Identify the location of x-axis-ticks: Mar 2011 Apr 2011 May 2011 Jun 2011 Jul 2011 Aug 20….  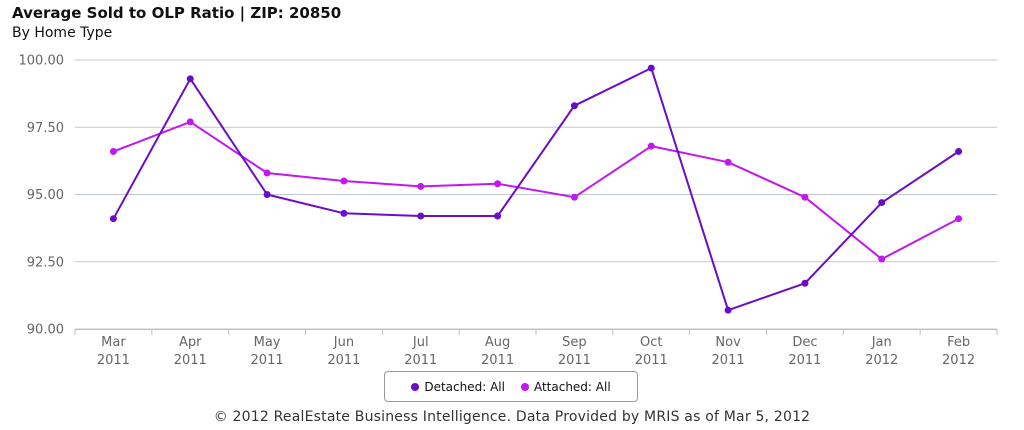
(536, 351).